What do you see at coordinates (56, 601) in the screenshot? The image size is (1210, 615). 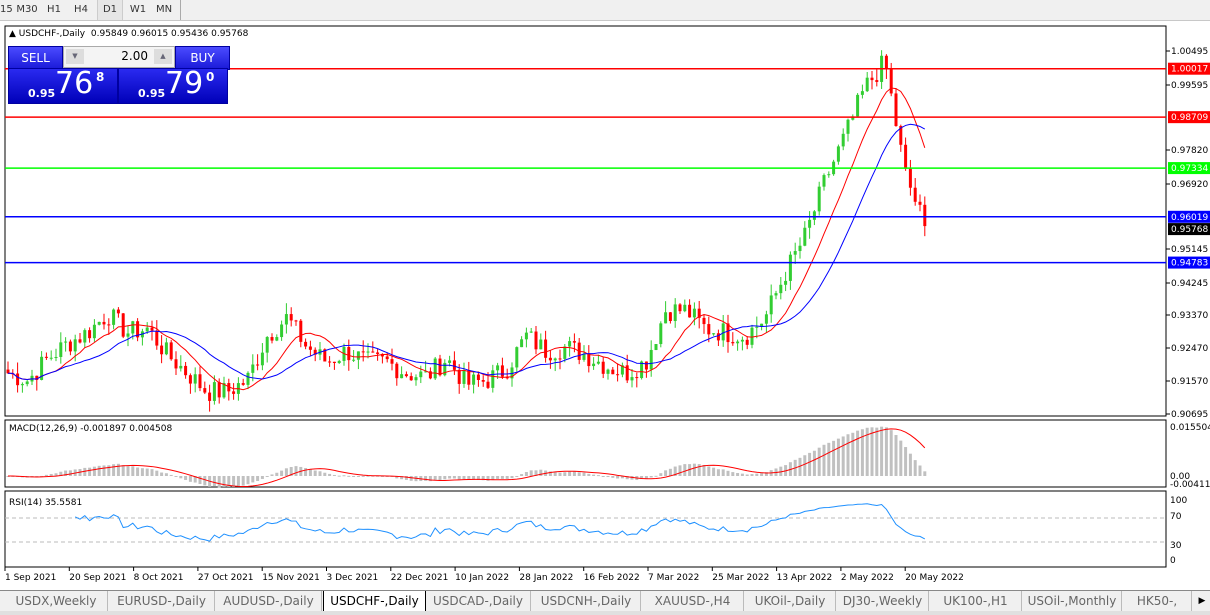 I see `tab-usdx-weekly: USDX,Weekly` at bounding box center [56, 601].